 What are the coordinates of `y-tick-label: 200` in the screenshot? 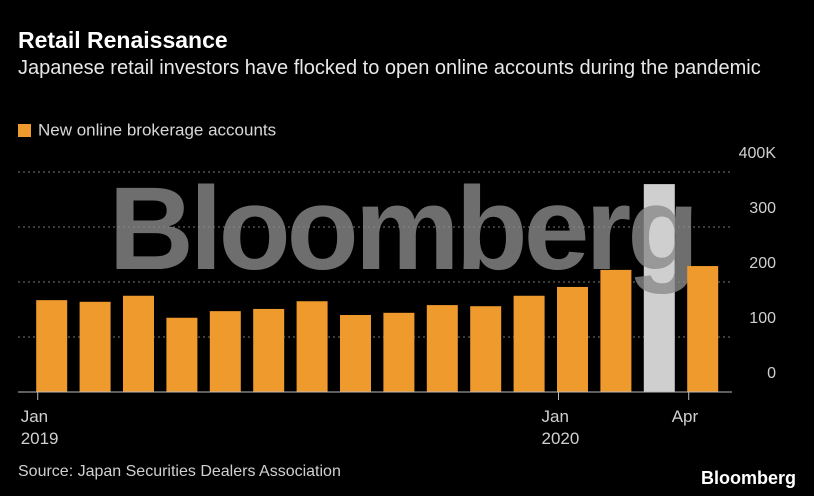 It's located at (762, 263).